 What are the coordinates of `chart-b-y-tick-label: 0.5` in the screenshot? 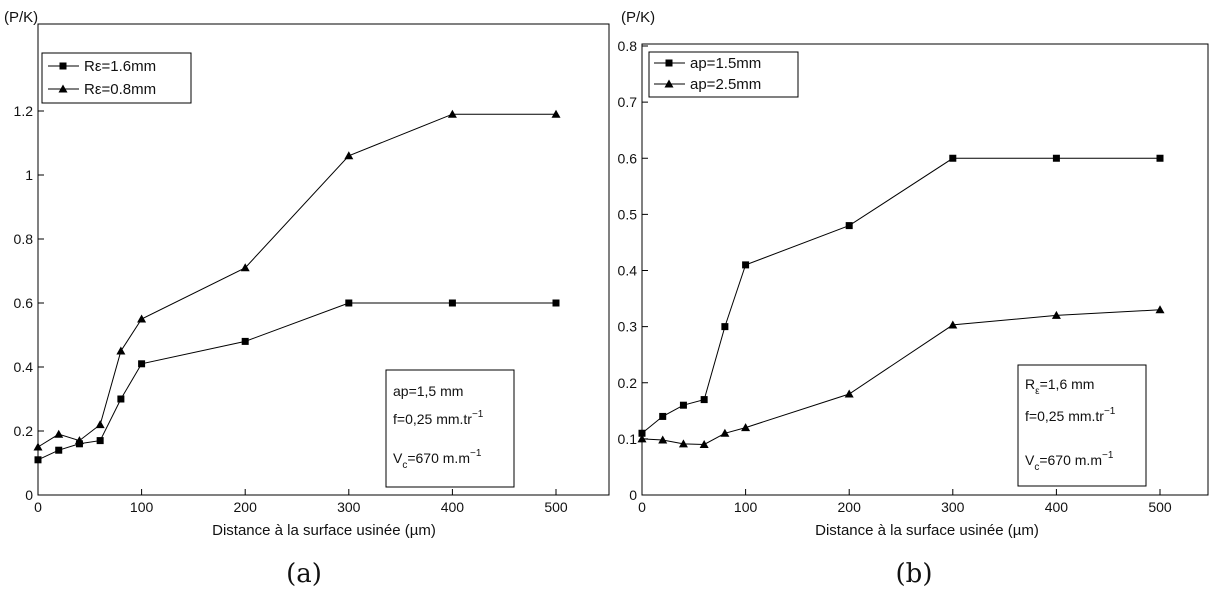 It's located at (628, 214).